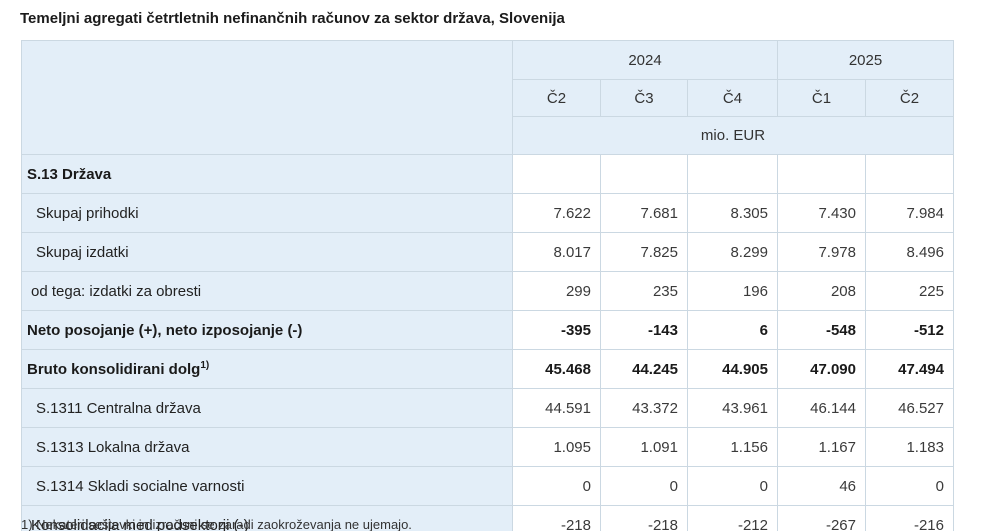 This screenshot has height=531, width=988. Describe the element at coordinates (732, 330) in the screenshot. I see `value-cell: 6` at that location.